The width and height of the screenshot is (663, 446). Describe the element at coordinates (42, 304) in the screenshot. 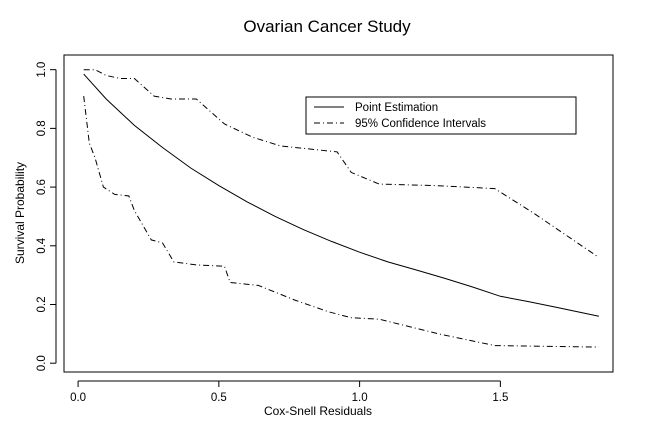

I see `y-tick-label: 0.2` at that location.